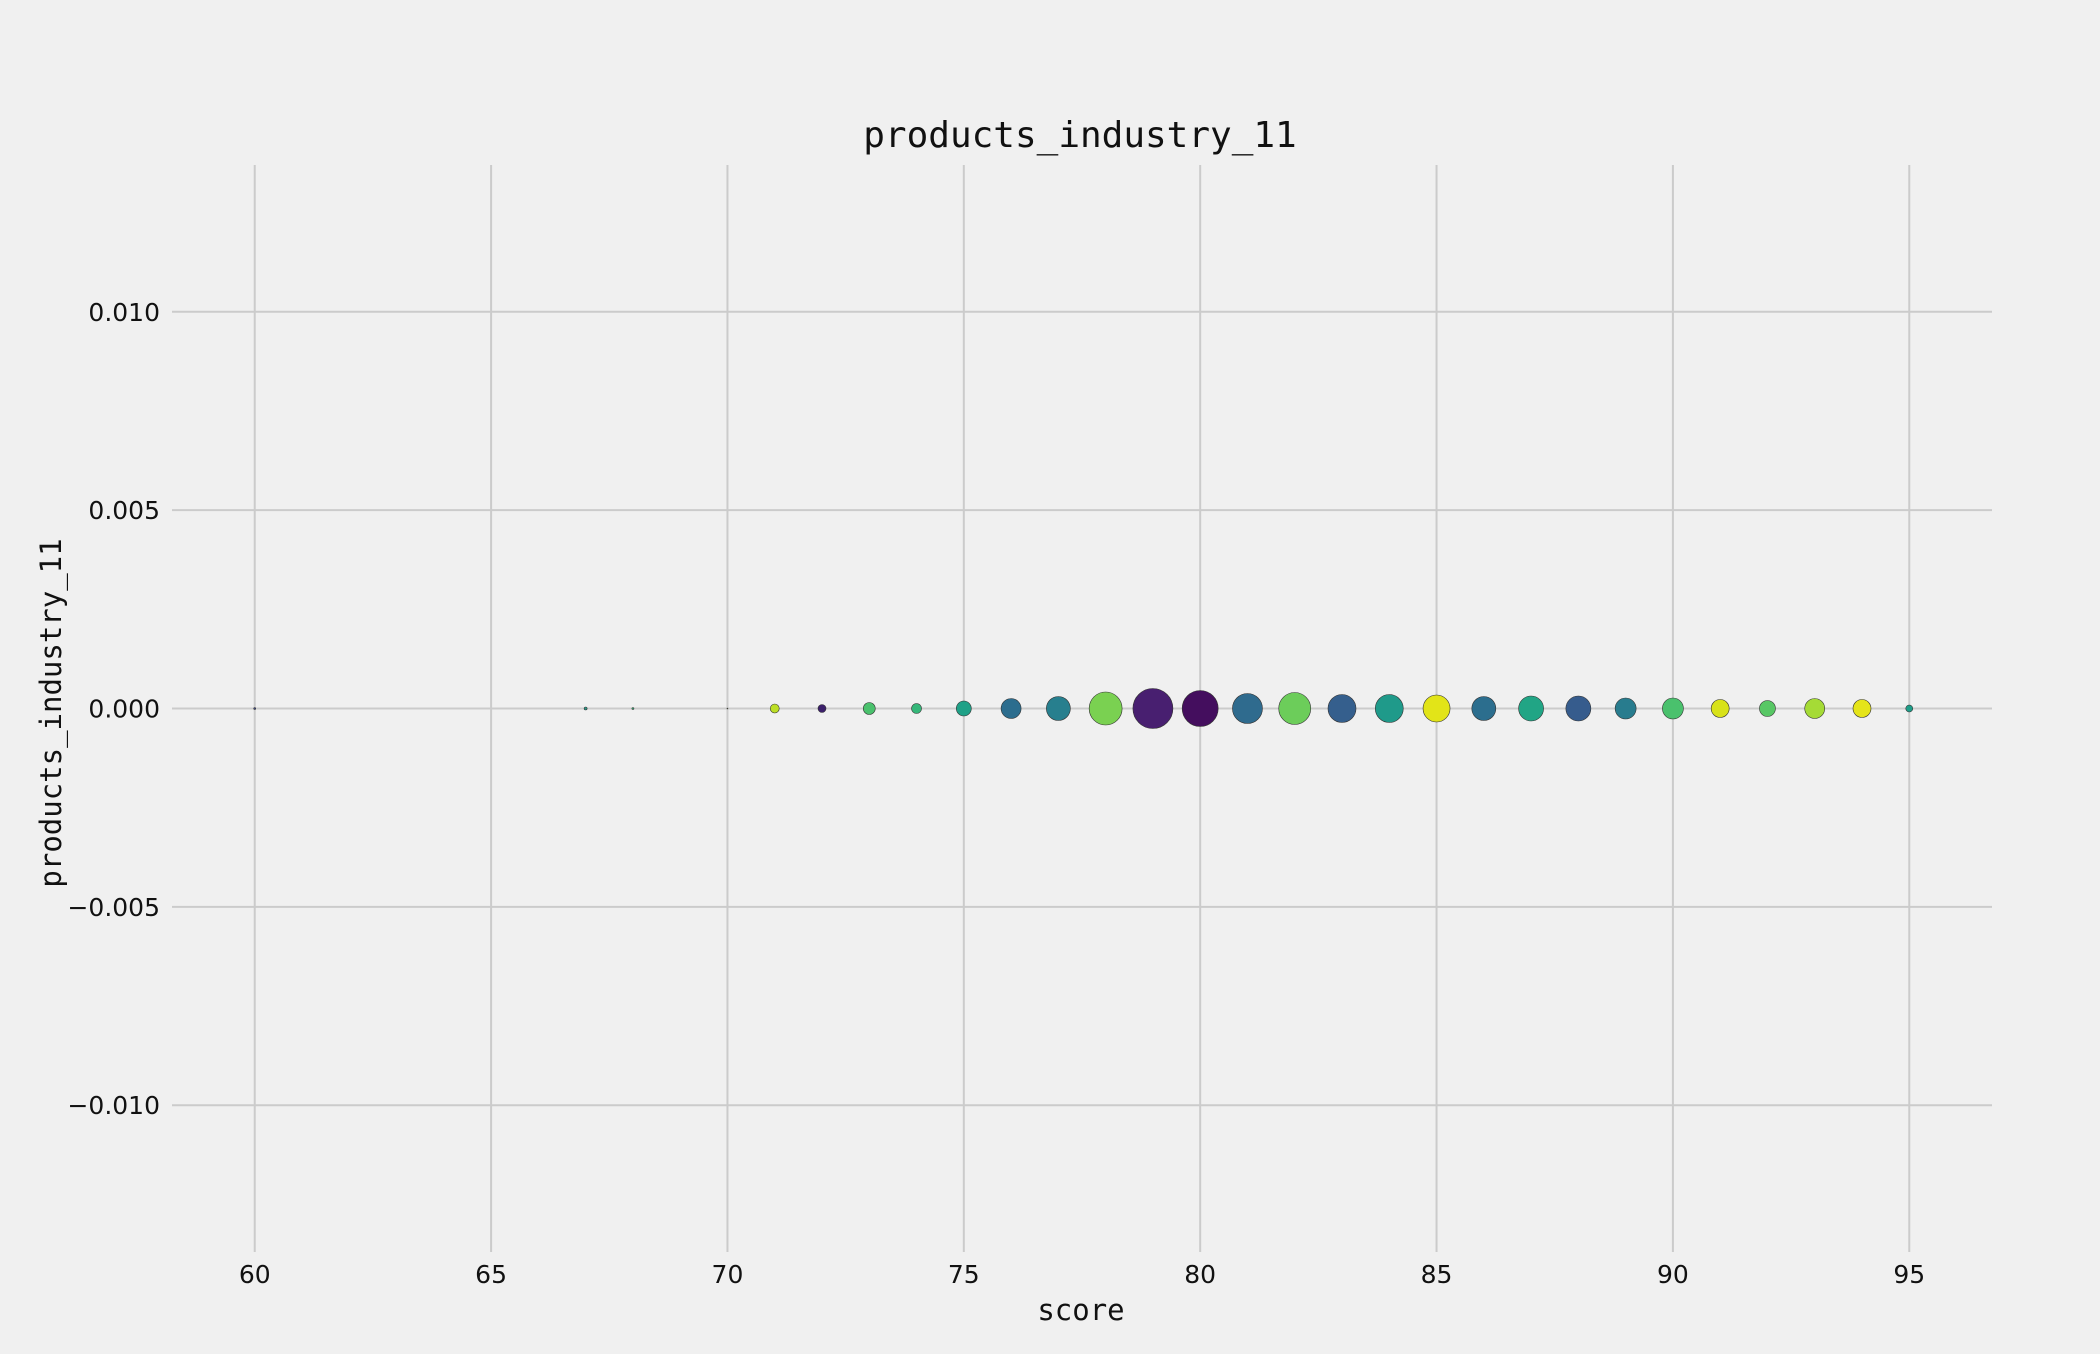  What do you see at coordinates (1080, 1310) in the screenshot?
I see `x-axis-label: score` at bounding box center [1080, 1310].